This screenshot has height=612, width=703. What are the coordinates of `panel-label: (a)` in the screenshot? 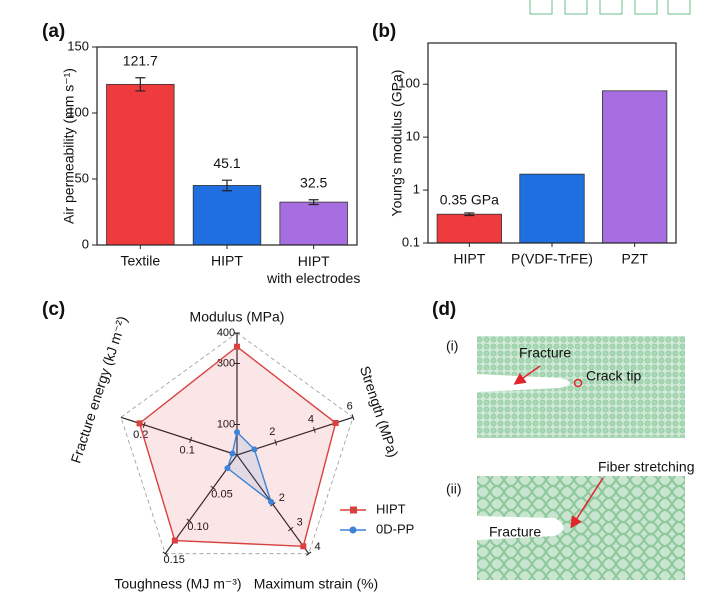 It's located at (53, 31).